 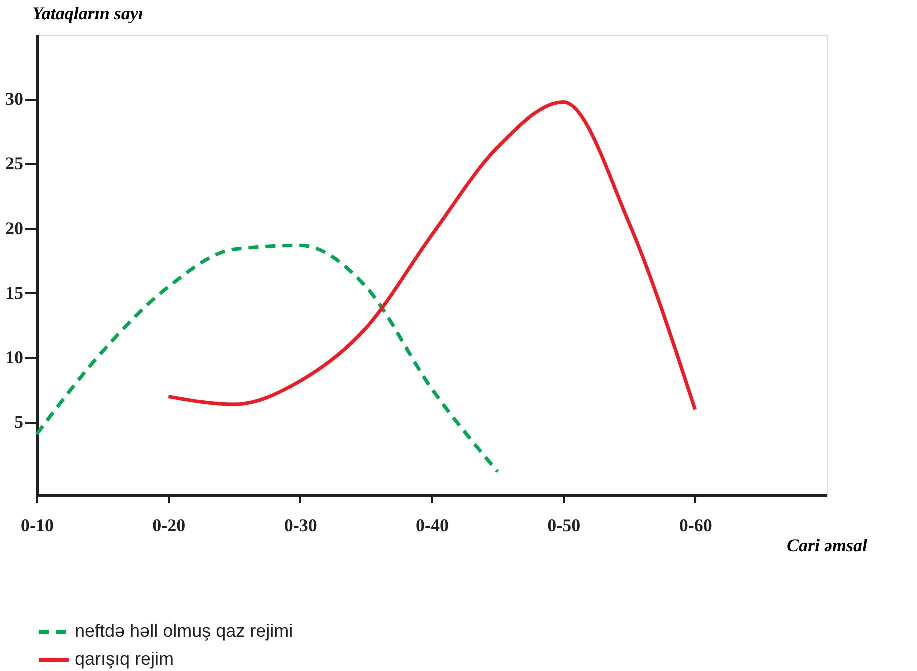 I want to click on y-axis-title: Yataqların sayı, so click(x=88, y=14).